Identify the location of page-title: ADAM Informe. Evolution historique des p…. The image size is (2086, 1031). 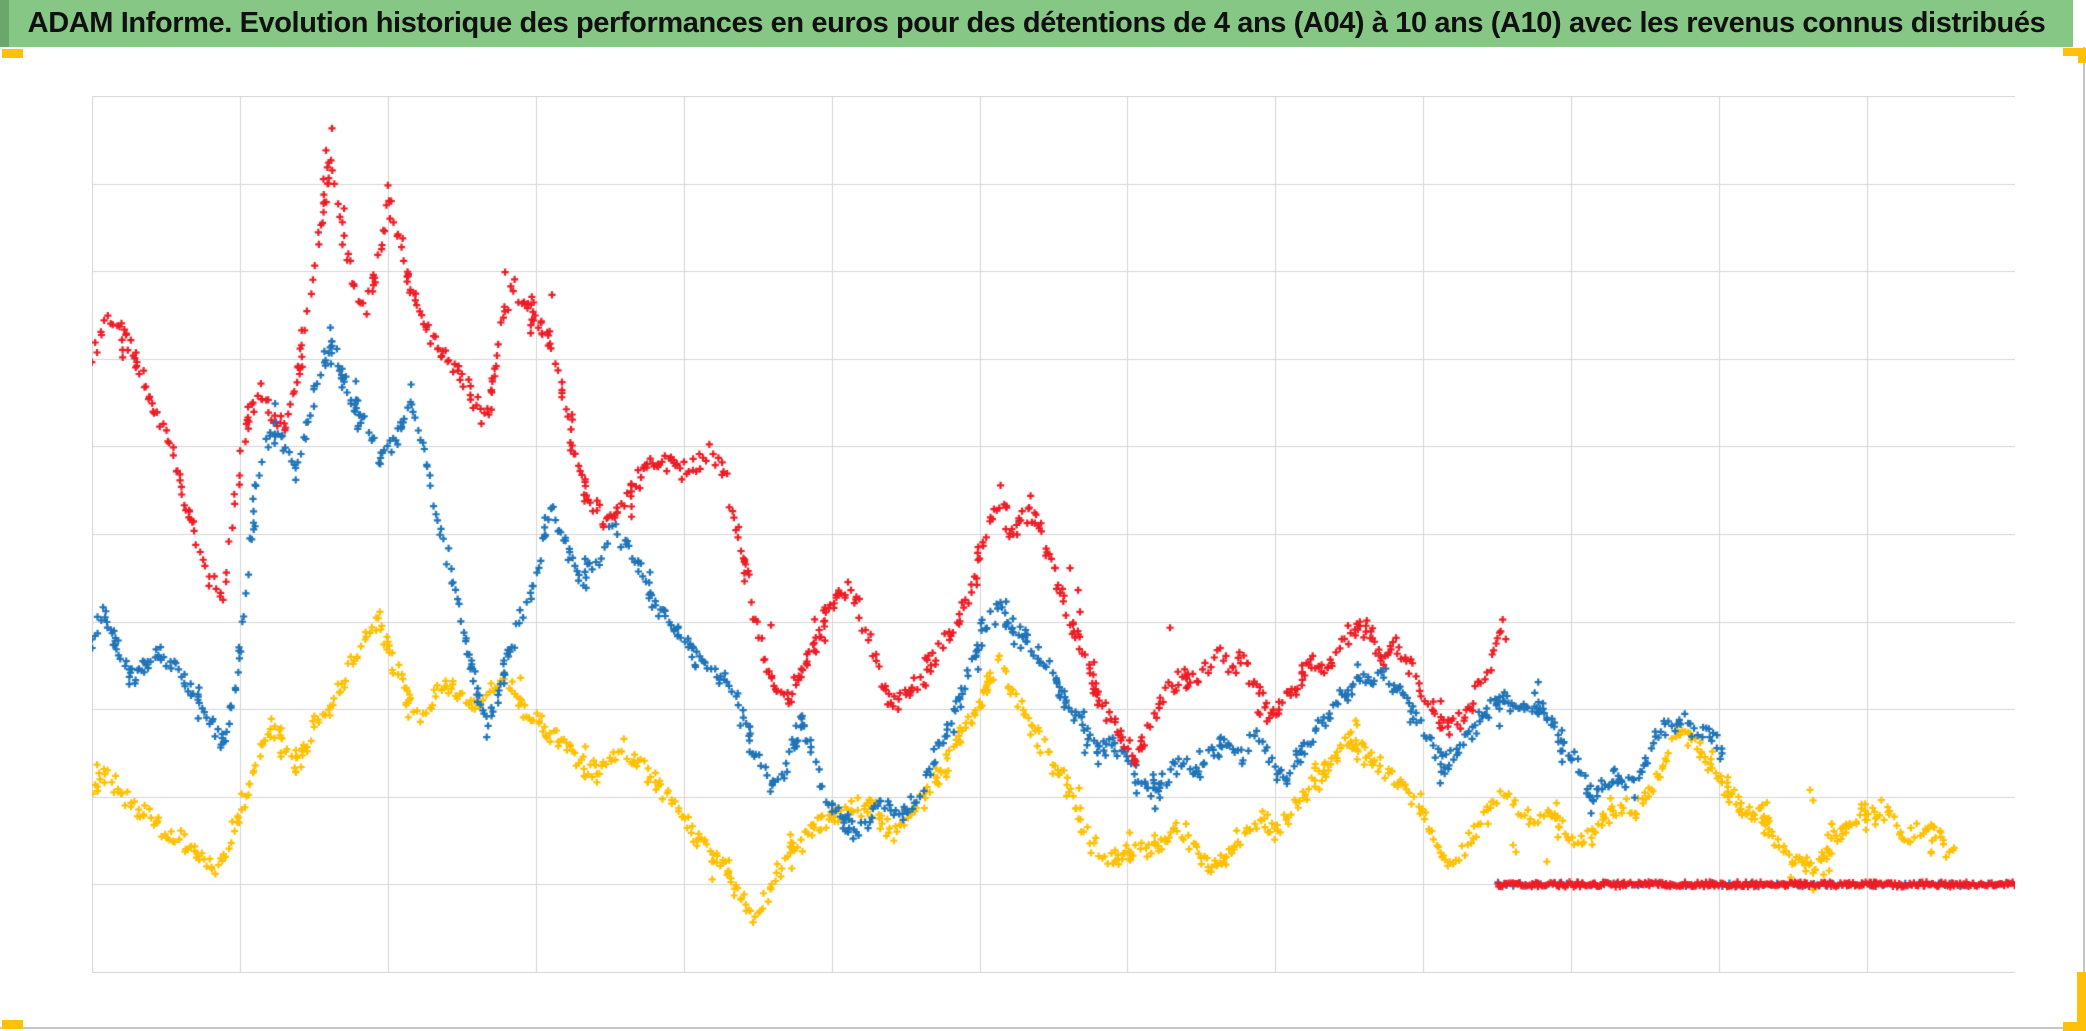
(1036, 23).